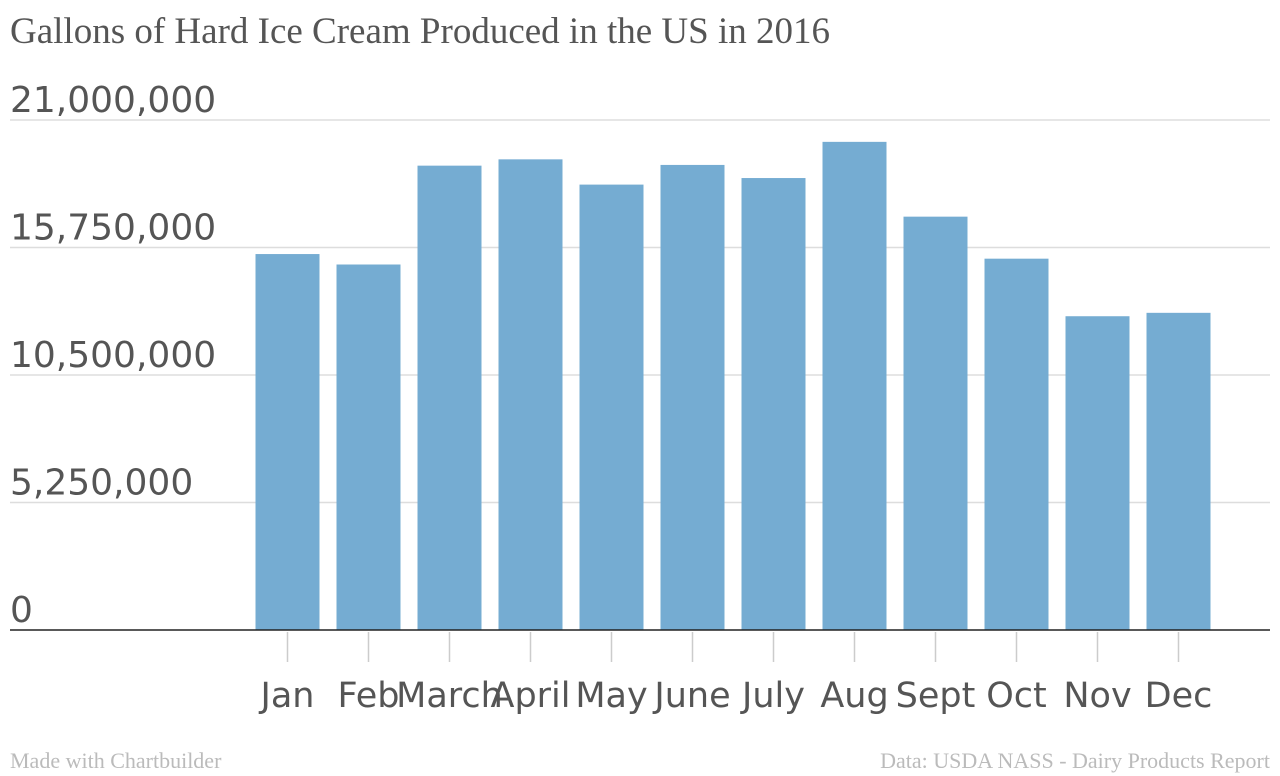 The height and width of the screenshot is (776, 1280). Describe the element at coordinates (101, 483) in the screenshot. I see `y-tick-label: 5,250,000` at that location.